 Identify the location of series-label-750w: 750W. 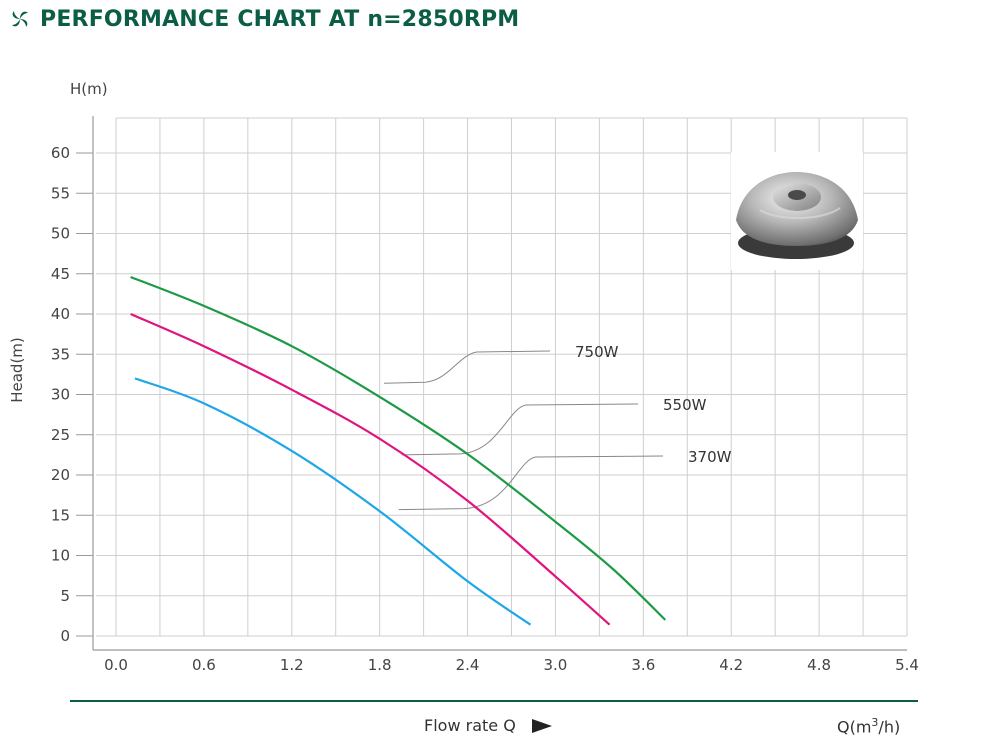
(597, 352).